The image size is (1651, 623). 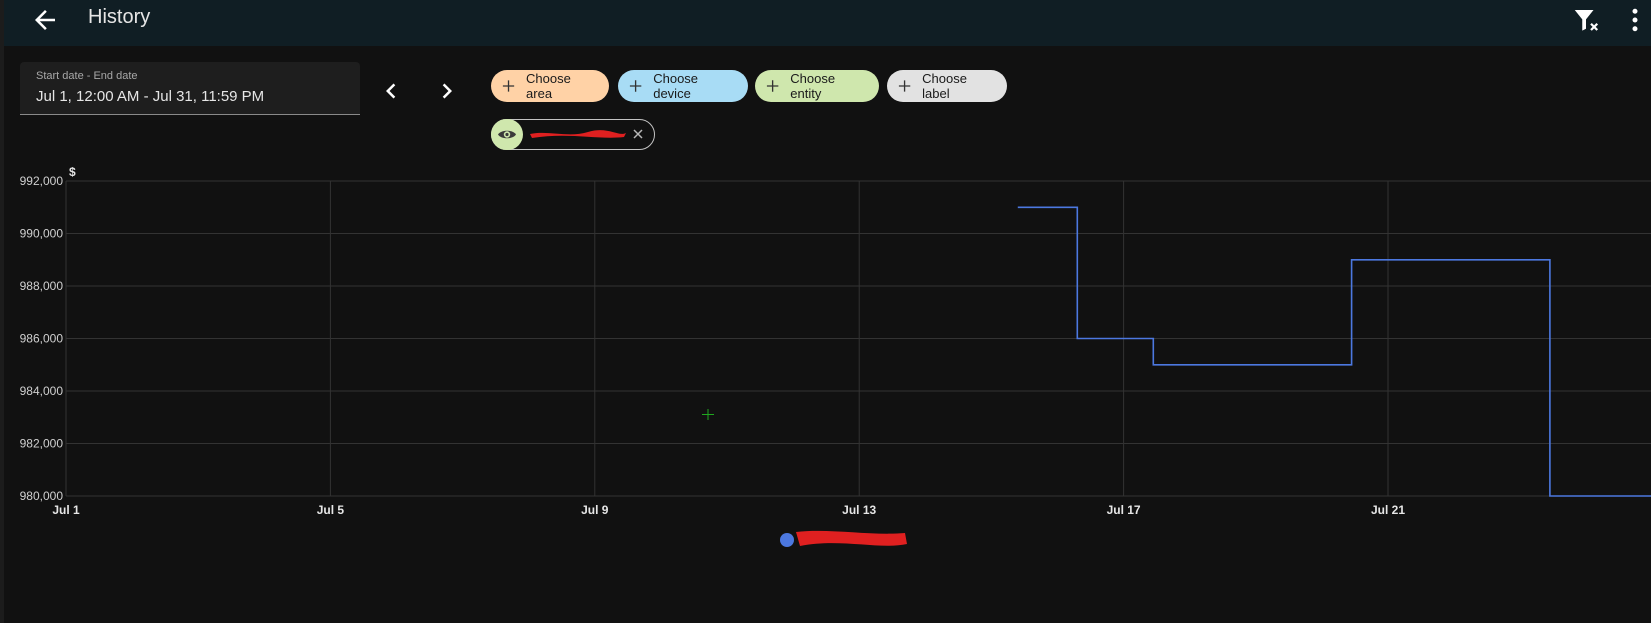 I want to click on choose-entity-label: Choose entity, so click(x=813, y=86).